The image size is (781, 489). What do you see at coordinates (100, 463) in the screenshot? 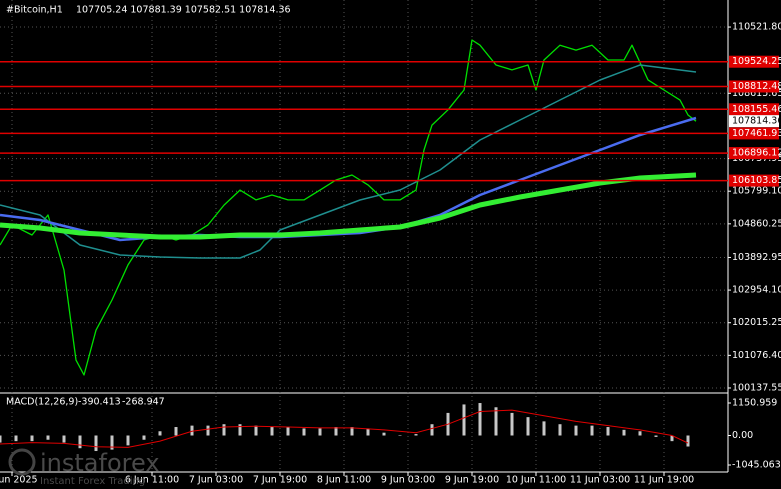
I see `watermark-brand: instaforex` at bounding box center [100, 463].